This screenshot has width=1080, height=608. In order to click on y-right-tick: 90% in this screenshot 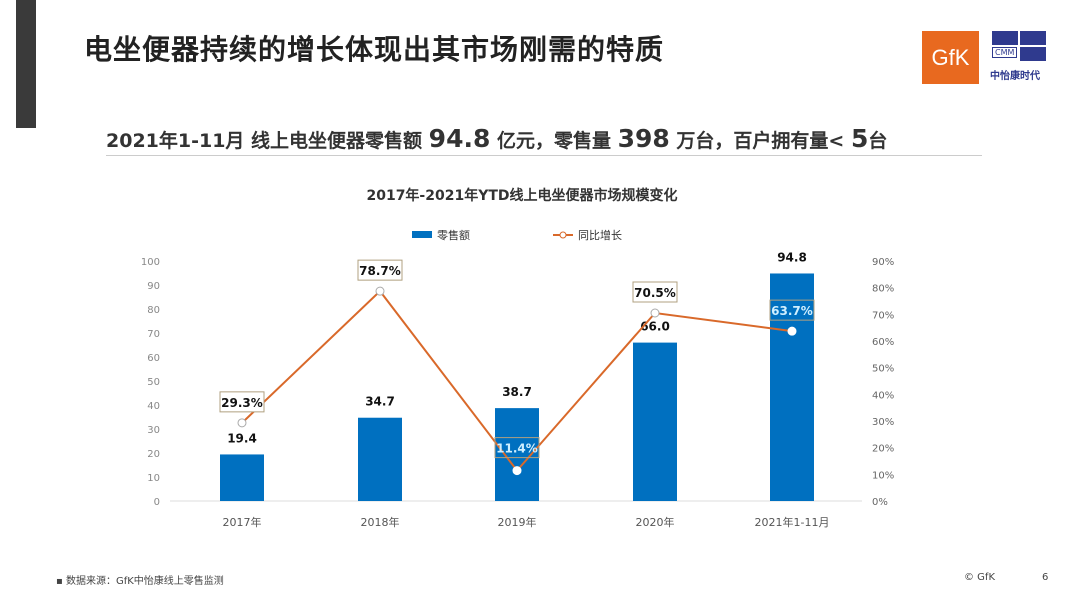, I will do `click(883, 262)`.